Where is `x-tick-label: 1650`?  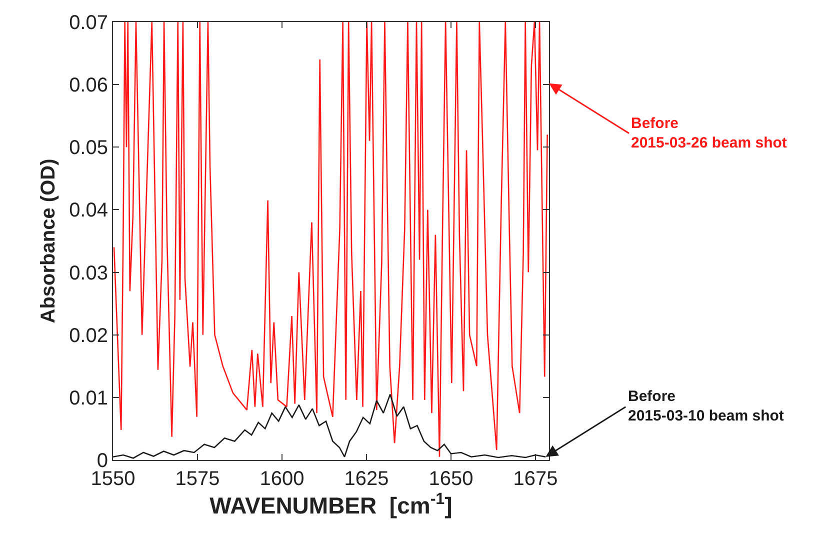
x-tick-label: 1650 is located at coordinates (451, 479).